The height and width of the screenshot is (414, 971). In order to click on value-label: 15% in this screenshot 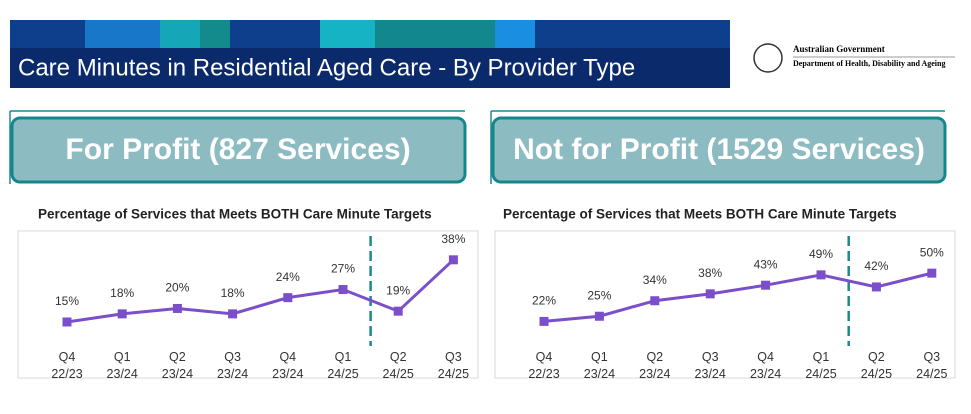, I will do `click(67, 301)`.